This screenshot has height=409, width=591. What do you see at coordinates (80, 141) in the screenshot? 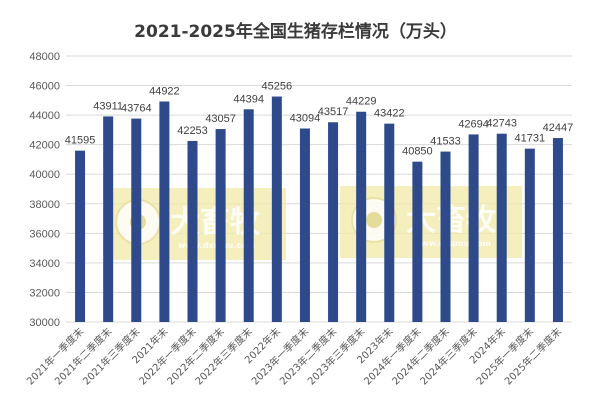
I see `data-label: 41595` at bounding box center [80, 141].